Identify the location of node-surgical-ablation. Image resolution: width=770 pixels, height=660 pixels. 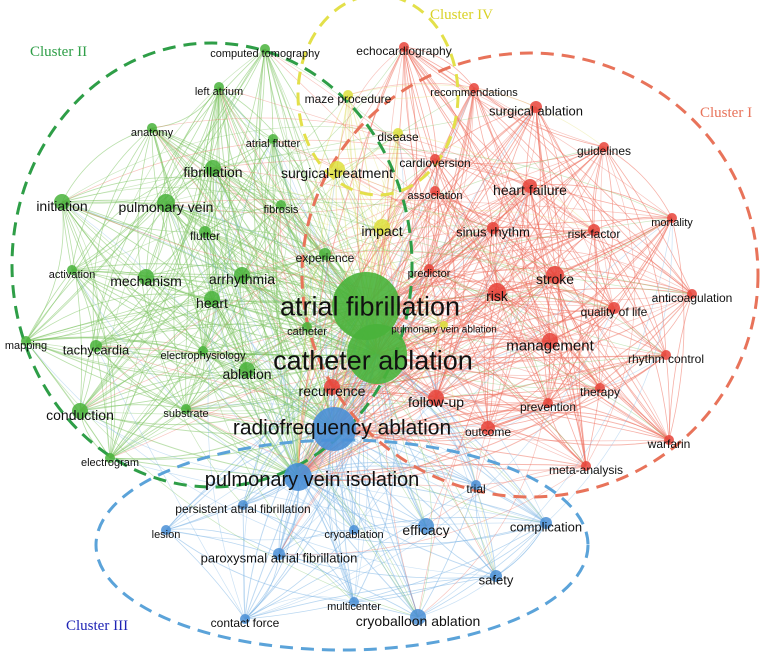
(536, 107).